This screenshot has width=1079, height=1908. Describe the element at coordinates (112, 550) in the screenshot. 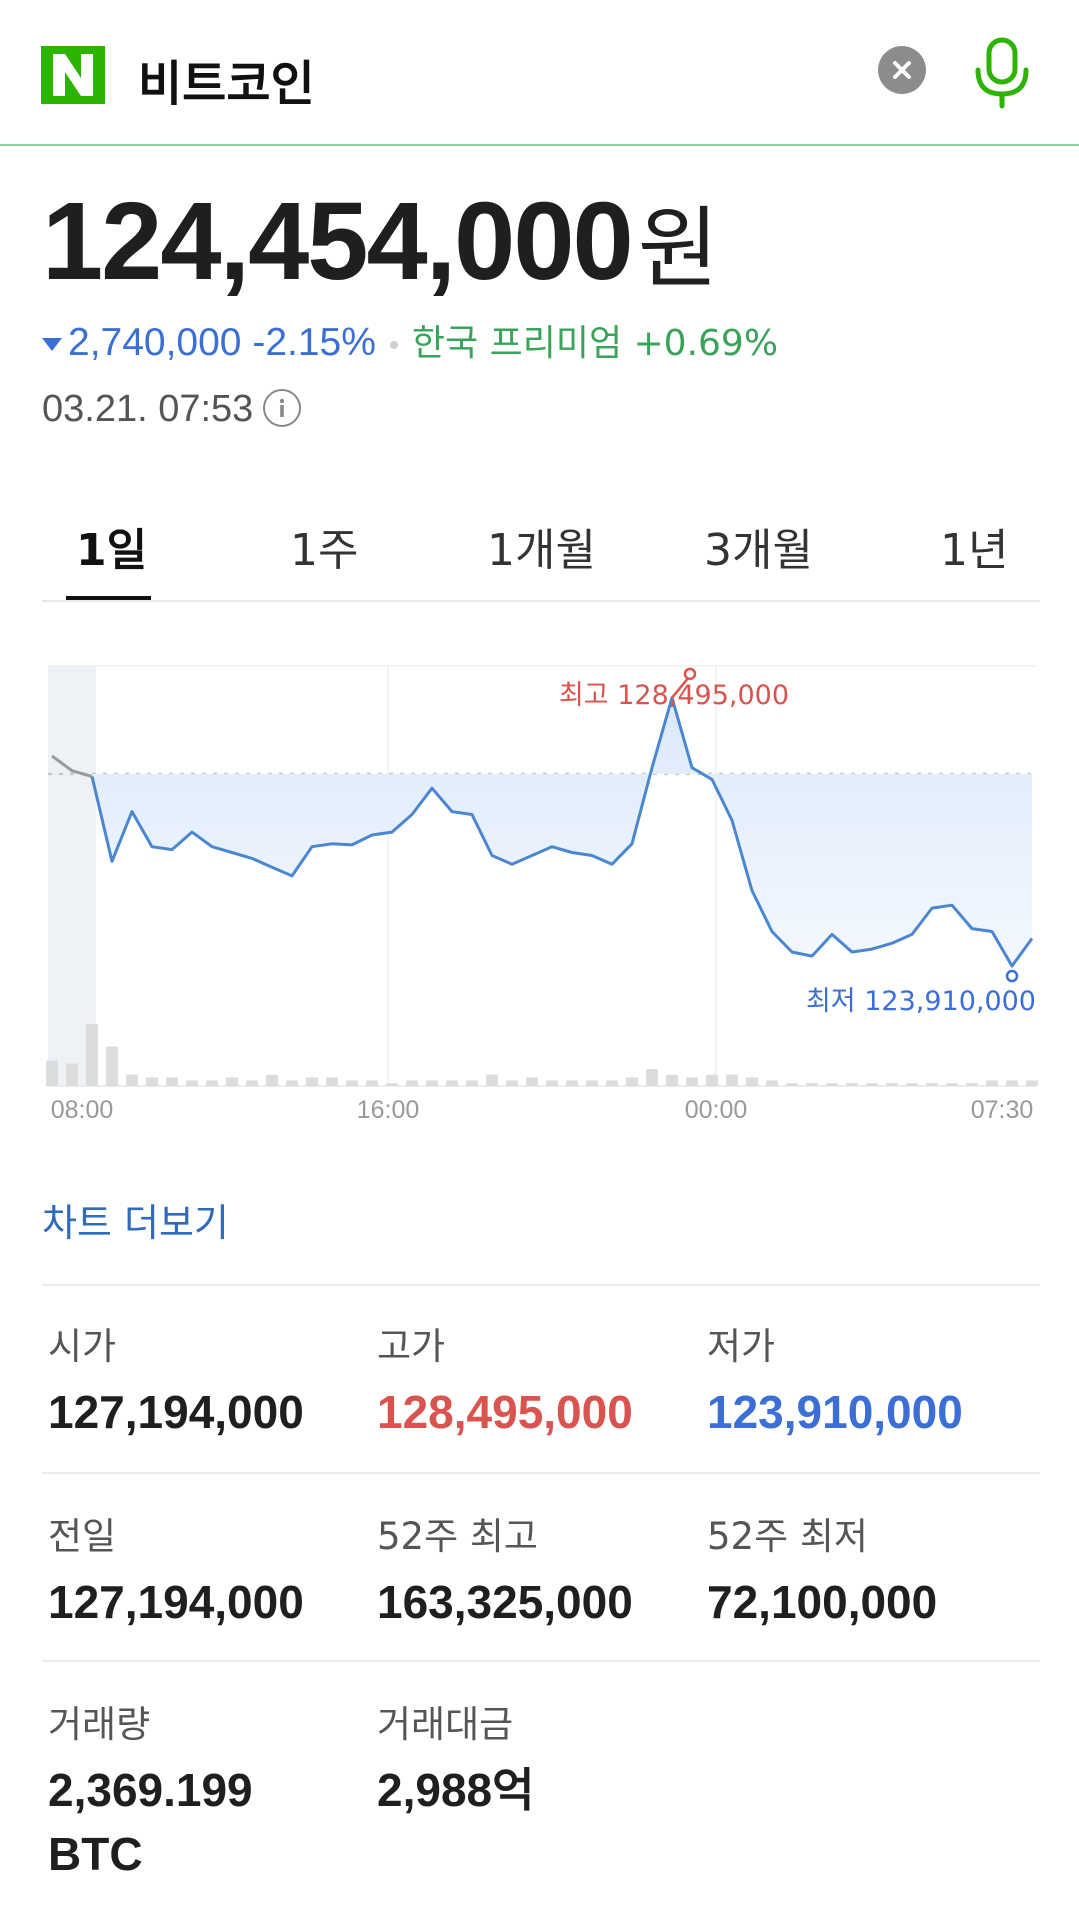

I see `tab-1-day: 1일` at that location.